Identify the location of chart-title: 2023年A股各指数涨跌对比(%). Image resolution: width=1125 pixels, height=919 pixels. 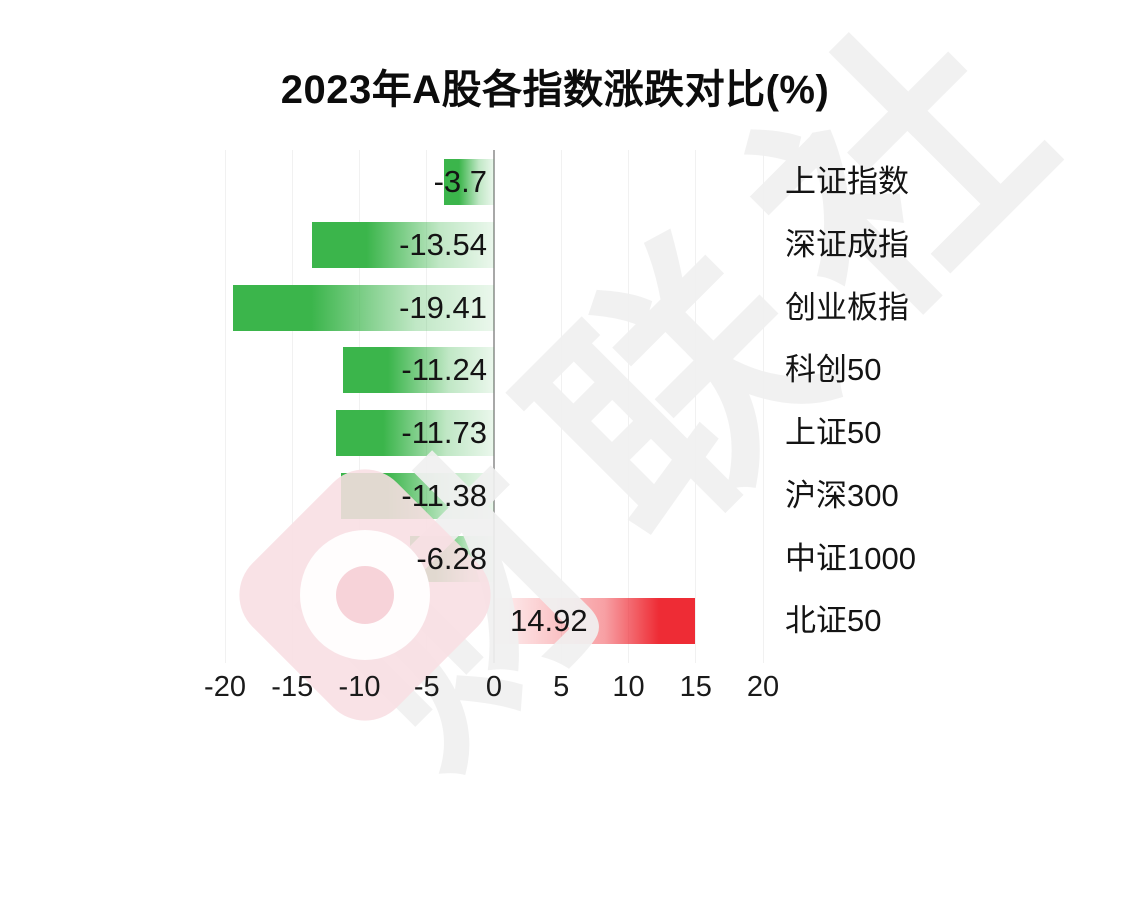
(555, 90).